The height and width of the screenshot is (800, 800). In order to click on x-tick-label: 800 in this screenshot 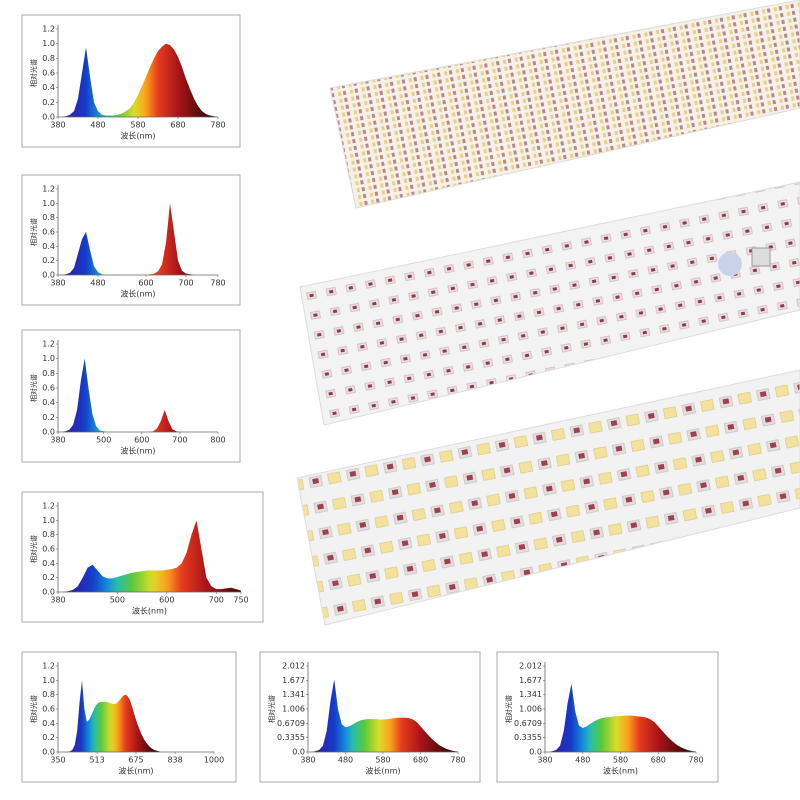, I will do `click(217, 440)`.